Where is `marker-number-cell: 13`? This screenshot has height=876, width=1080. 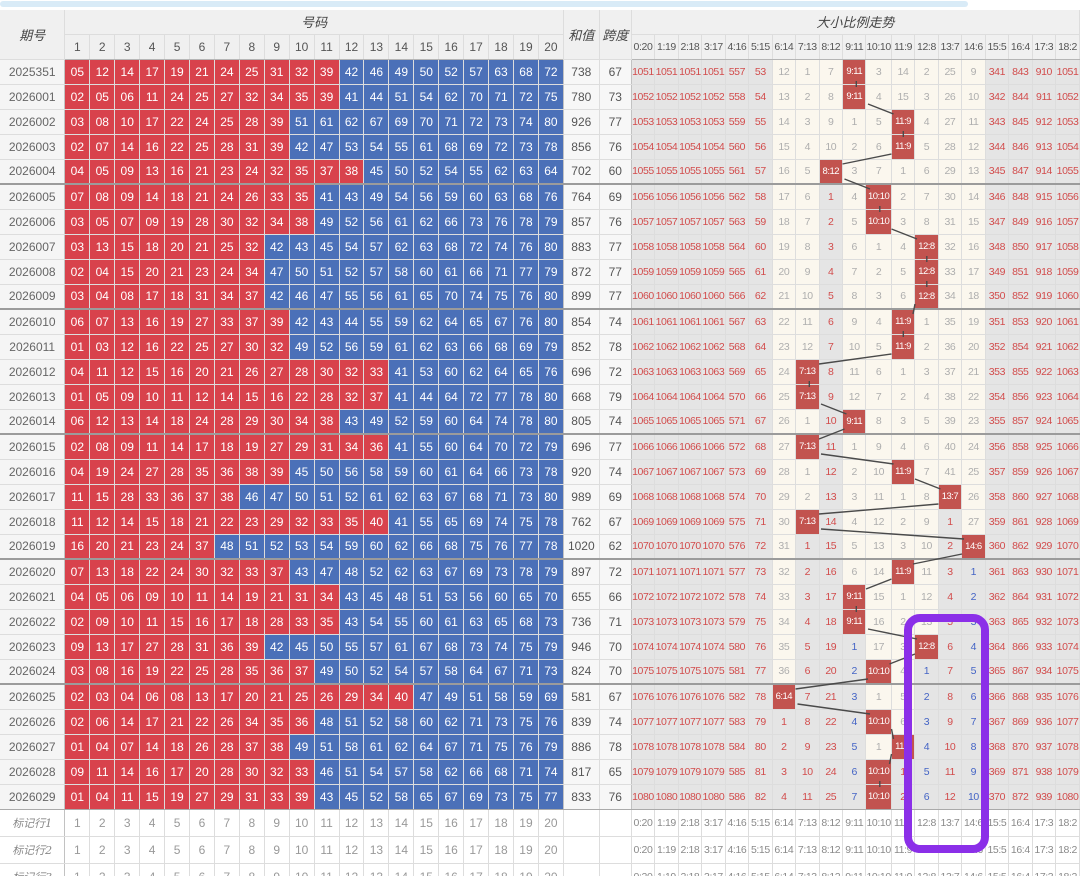
marker-number-cell: 13 is located at coordinates (376, 823).